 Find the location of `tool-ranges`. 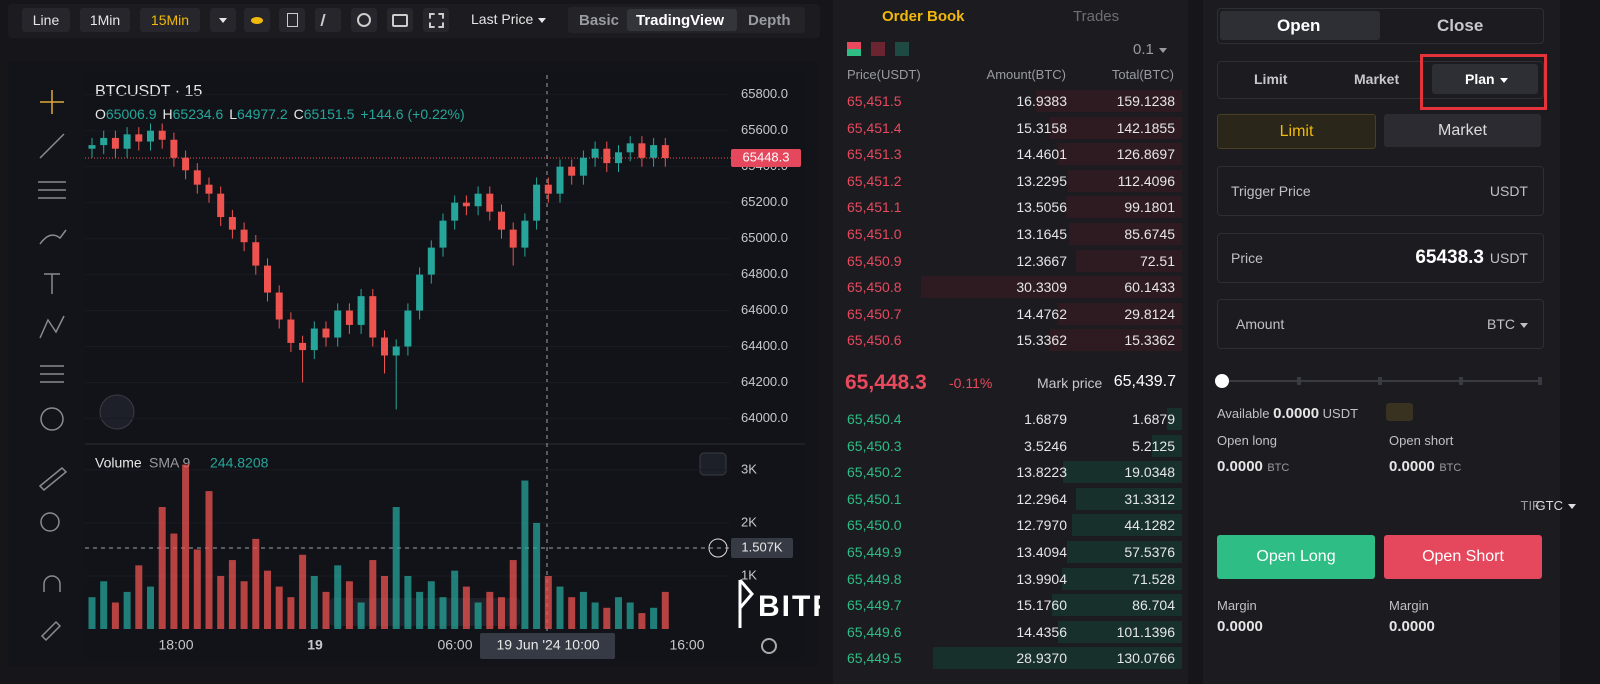

tool-ranges is located at coordinates (52, 374).